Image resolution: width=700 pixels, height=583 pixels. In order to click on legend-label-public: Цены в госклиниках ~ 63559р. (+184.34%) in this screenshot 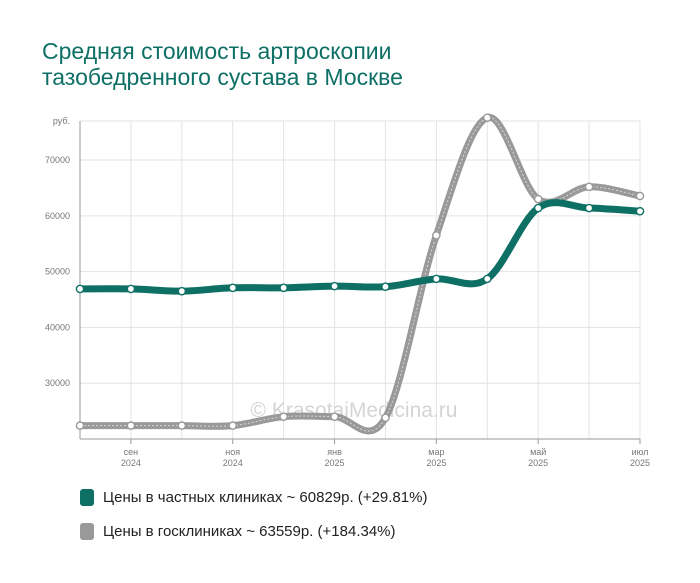, I will do `click(249, 531)`.